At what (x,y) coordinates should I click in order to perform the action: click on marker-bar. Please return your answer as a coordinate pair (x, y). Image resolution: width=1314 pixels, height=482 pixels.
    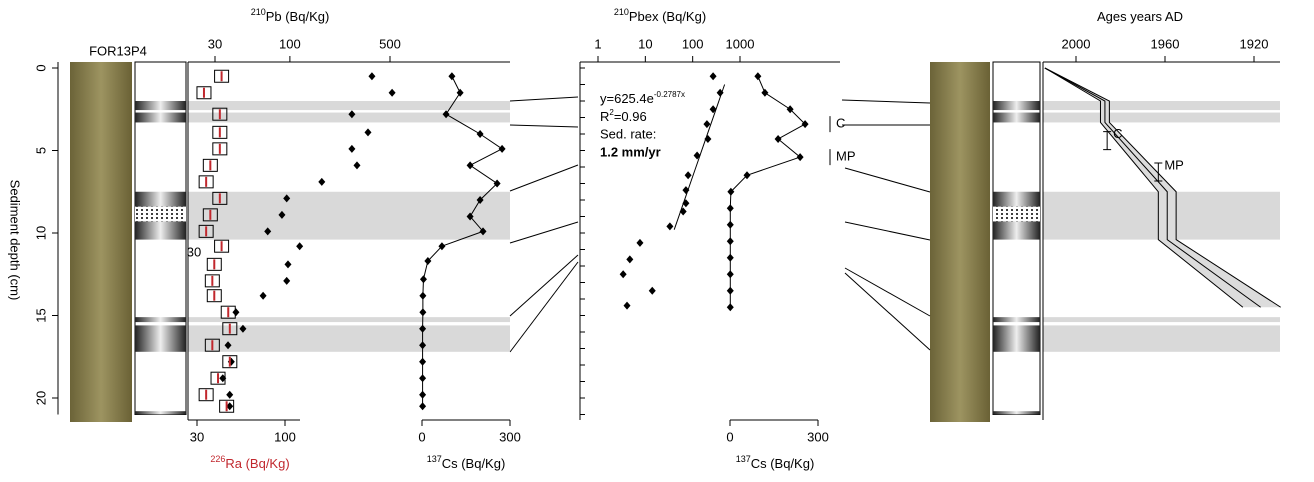
    Looking at the image, I should click on (1158, 172).